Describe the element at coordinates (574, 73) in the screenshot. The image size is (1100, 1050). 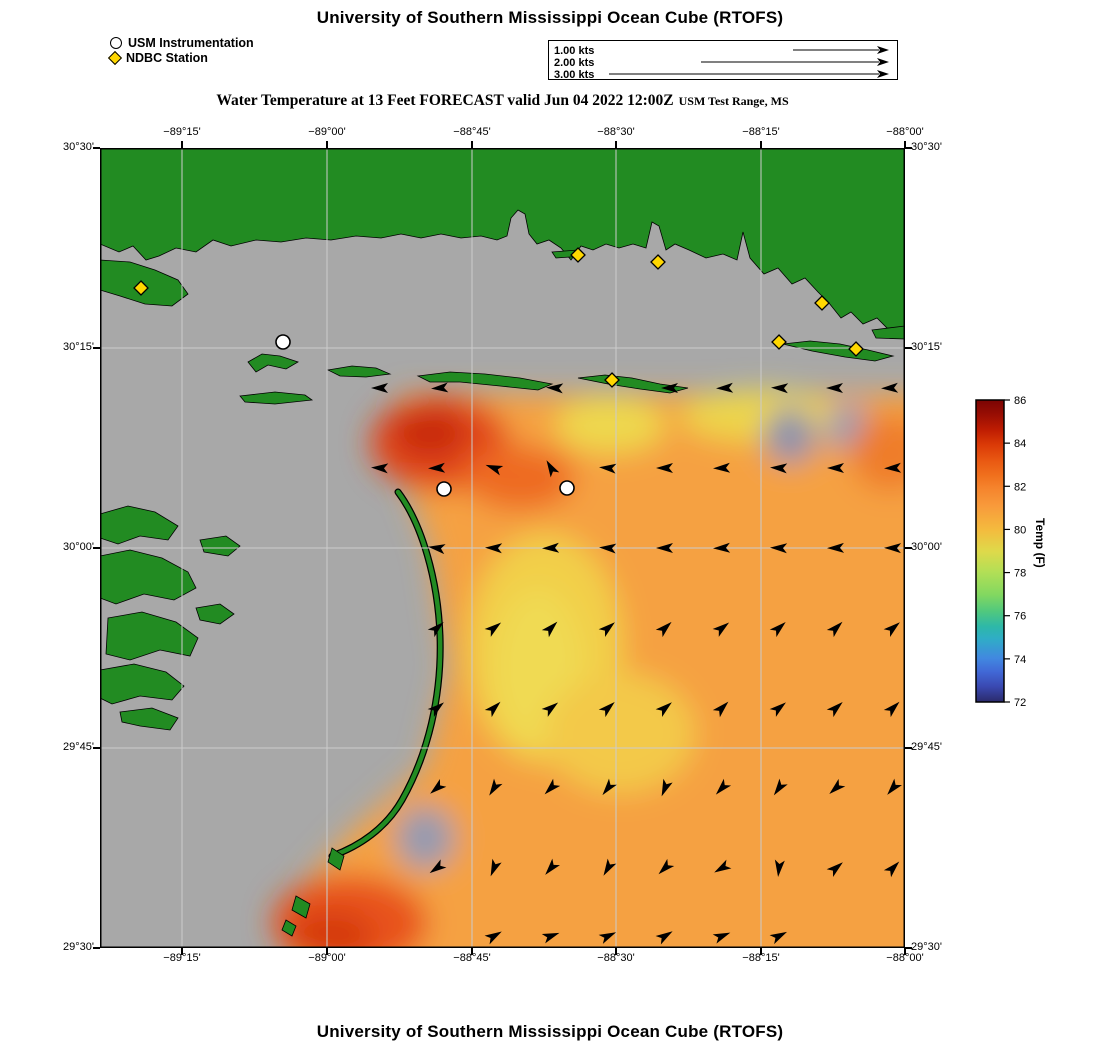
I see `scale-row-label: 3.00 kts` at that location.